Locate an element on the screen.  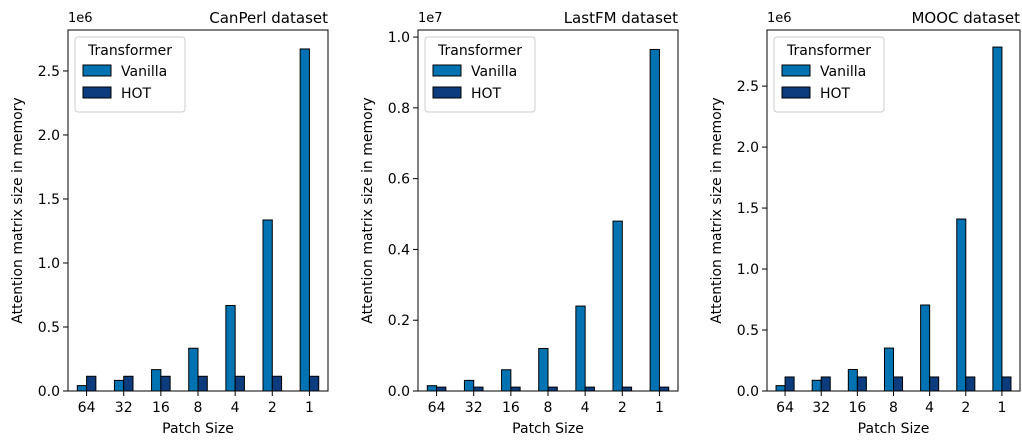
chart-1-y-axis-label: Attention matrix size in memory is located at coordinates (18, 210).